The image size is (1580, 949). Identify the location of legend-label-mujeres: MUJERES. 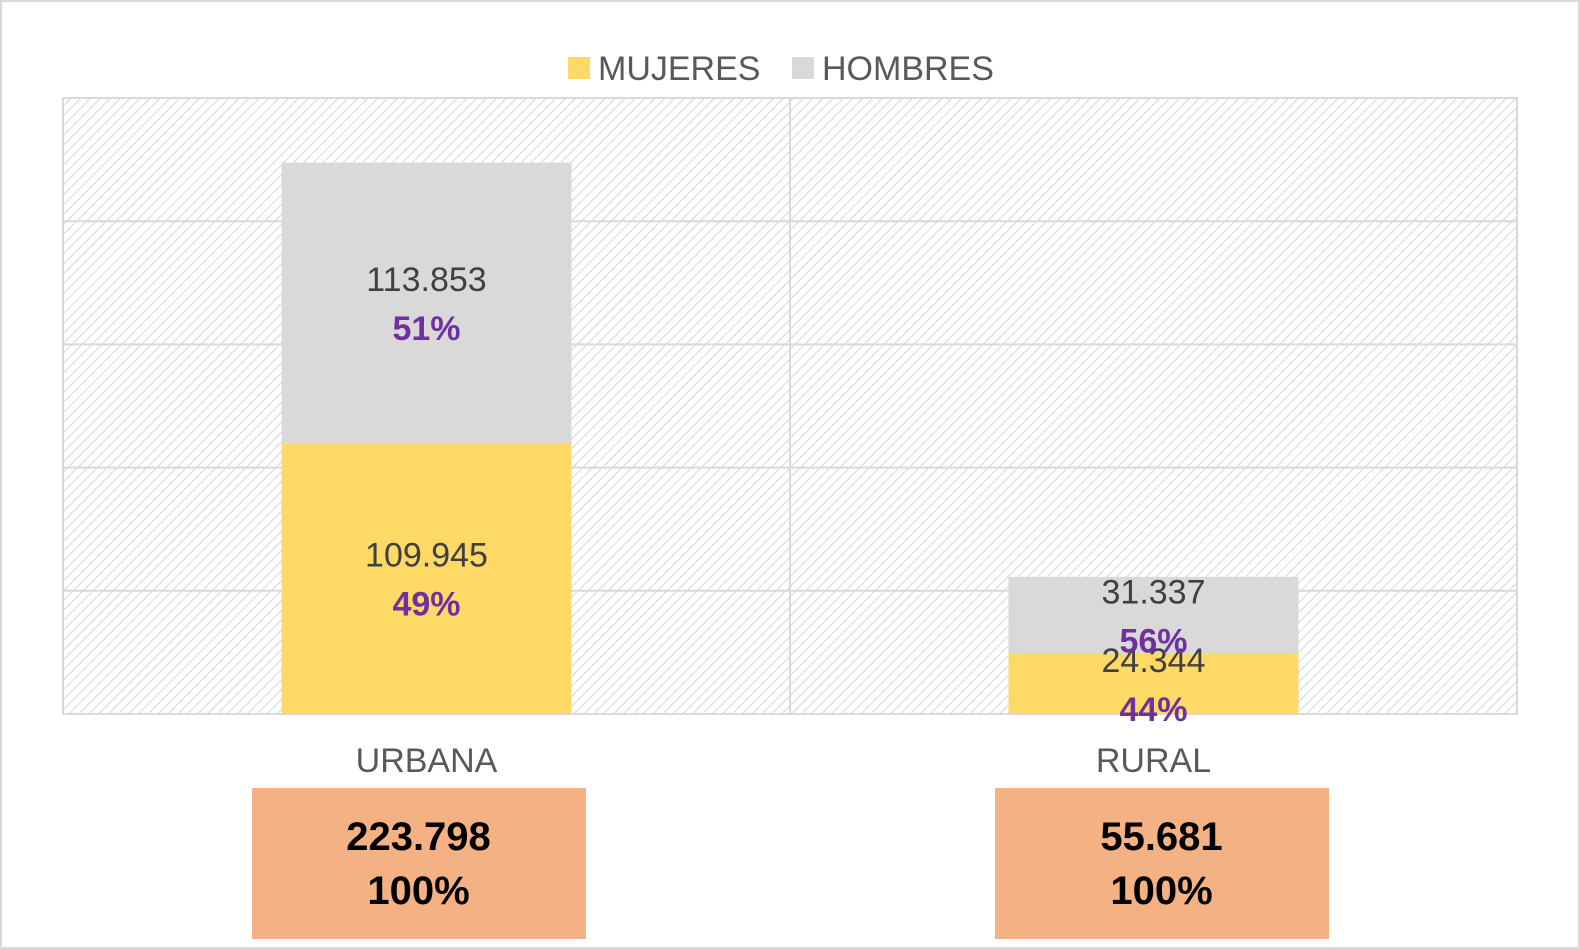
(679, 69).